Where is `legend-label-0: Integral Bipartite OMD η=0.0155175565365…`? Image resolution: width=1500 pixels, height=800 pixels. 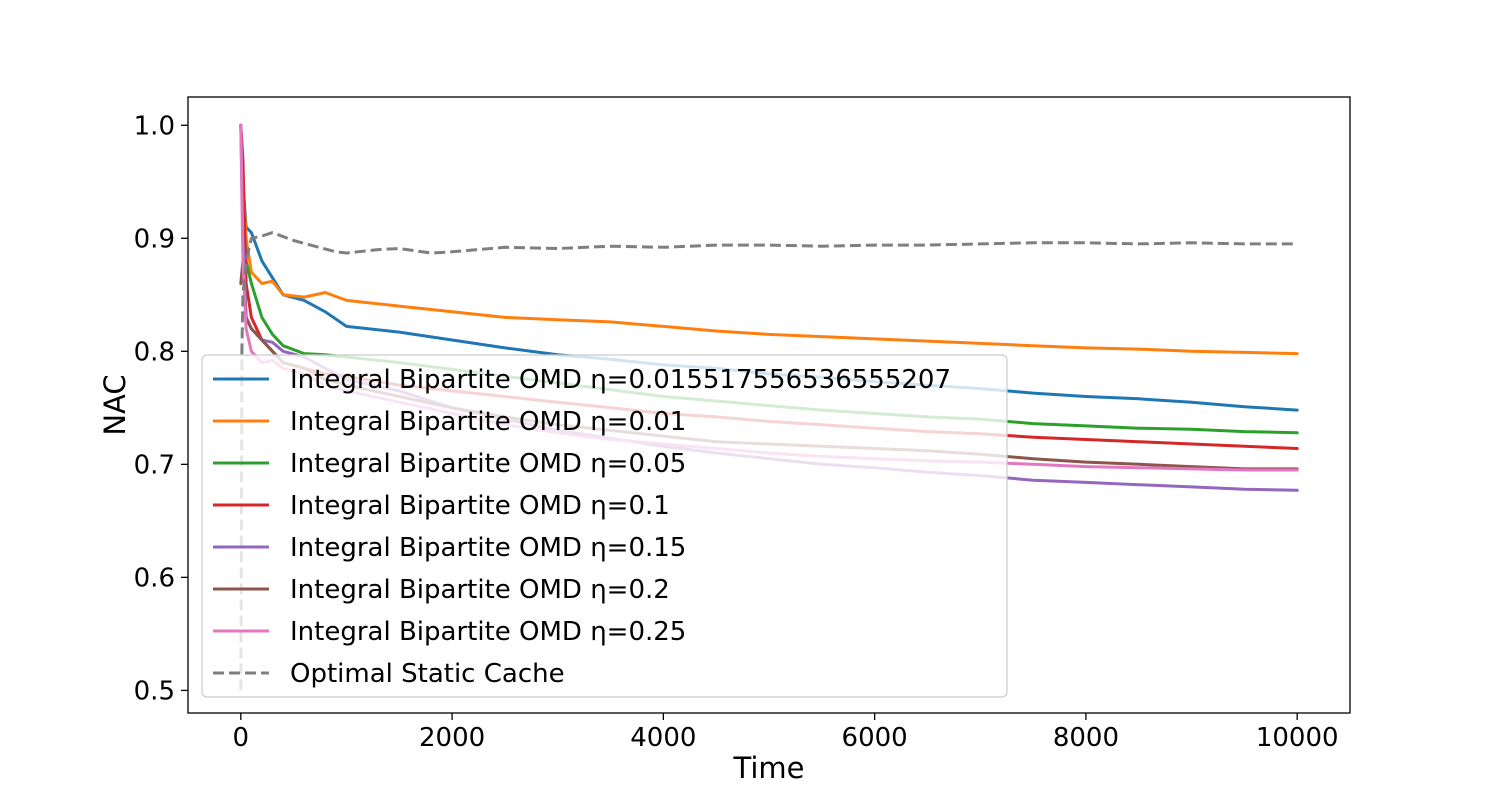
legend-label-0: Integral Bipartite OMD η=0.0155175565365… is located at coordinates (620, 380).